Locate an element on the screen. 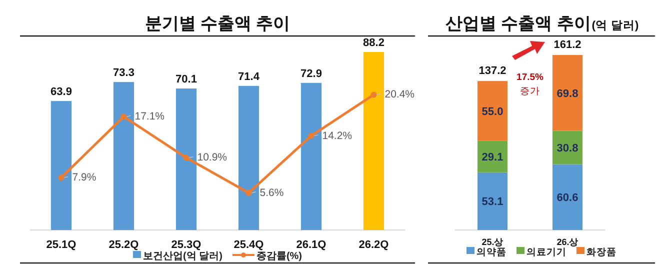  chart-title: 산업별 수출액 추이 is located at coordinates (518, 23).